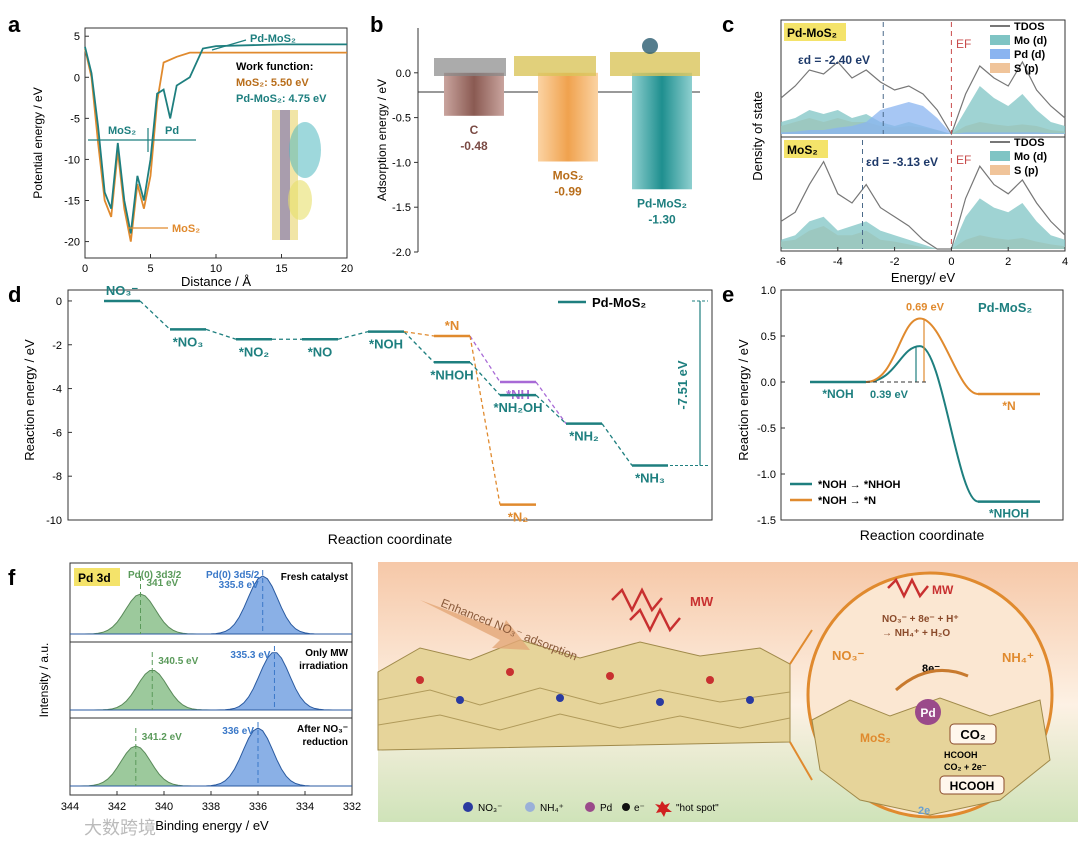 This screenshot has width=1080, height=845. I want to click on panel-a-wf-title: Work function:, so click(274, 67).